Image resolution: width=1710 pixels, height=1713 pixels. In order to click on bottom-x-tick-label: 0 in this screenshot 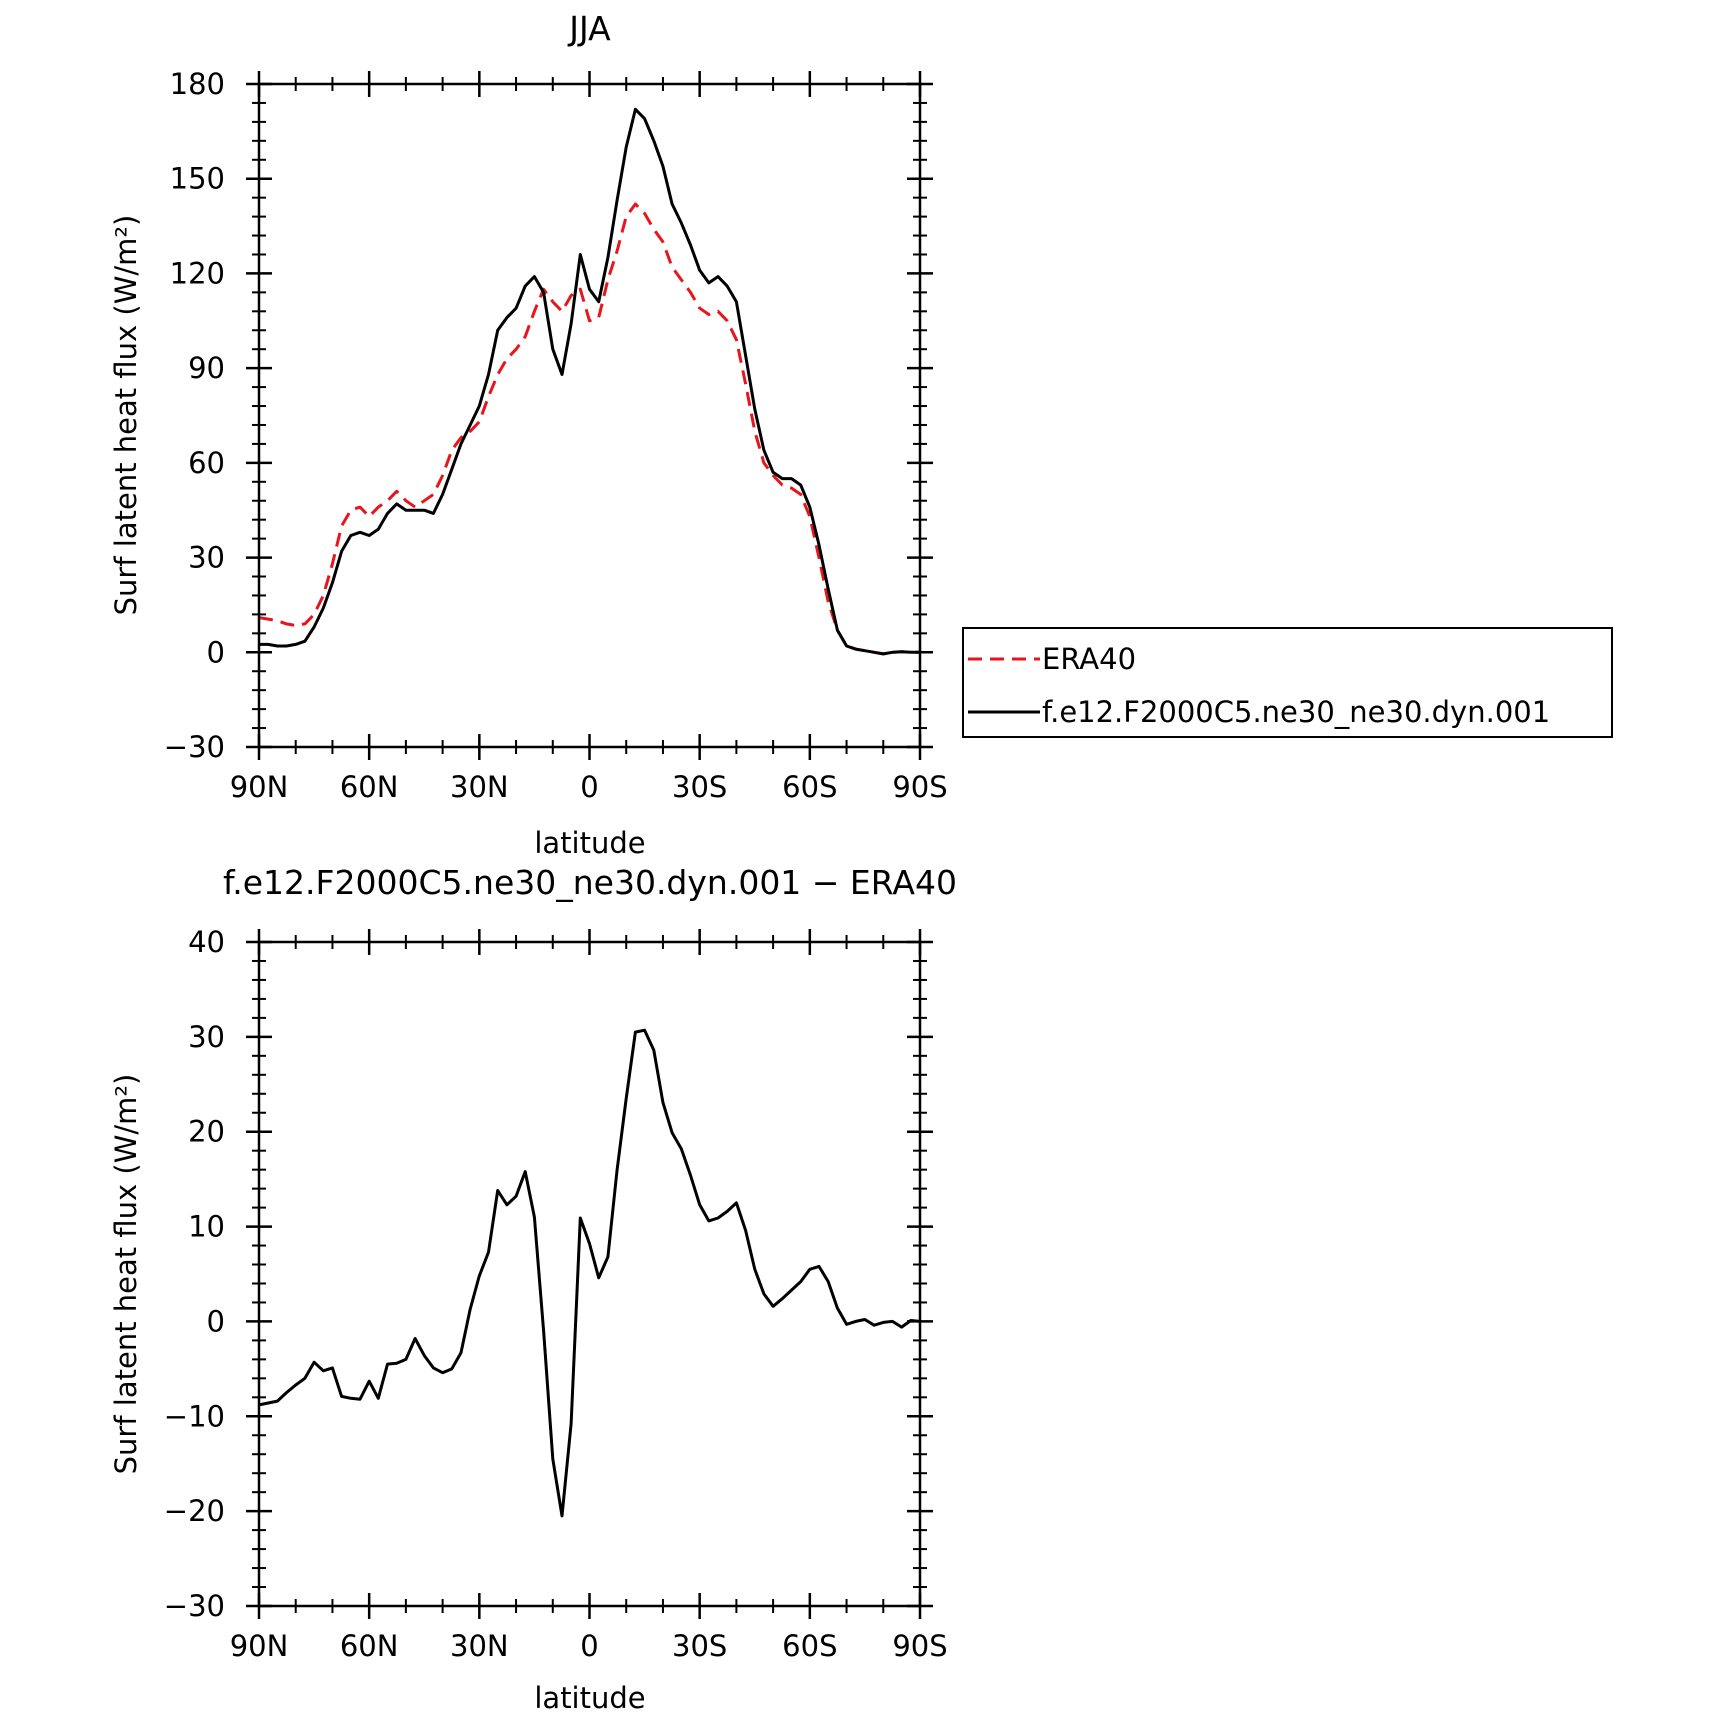, I will do `click(589, 1646)`.